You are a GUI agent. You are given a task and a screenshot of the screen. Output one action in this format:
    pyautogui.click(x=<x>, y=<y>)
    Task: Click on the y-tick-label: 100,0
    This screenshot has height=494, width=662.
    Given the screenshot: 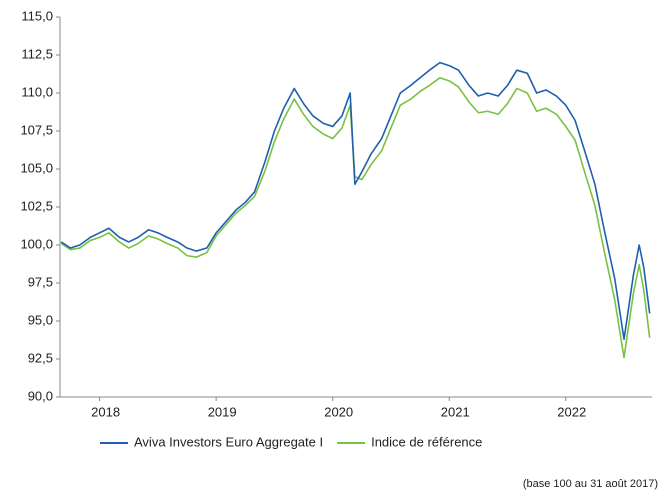 What is the action you would take?
    pyautogui.click(x=36, y=243)
    